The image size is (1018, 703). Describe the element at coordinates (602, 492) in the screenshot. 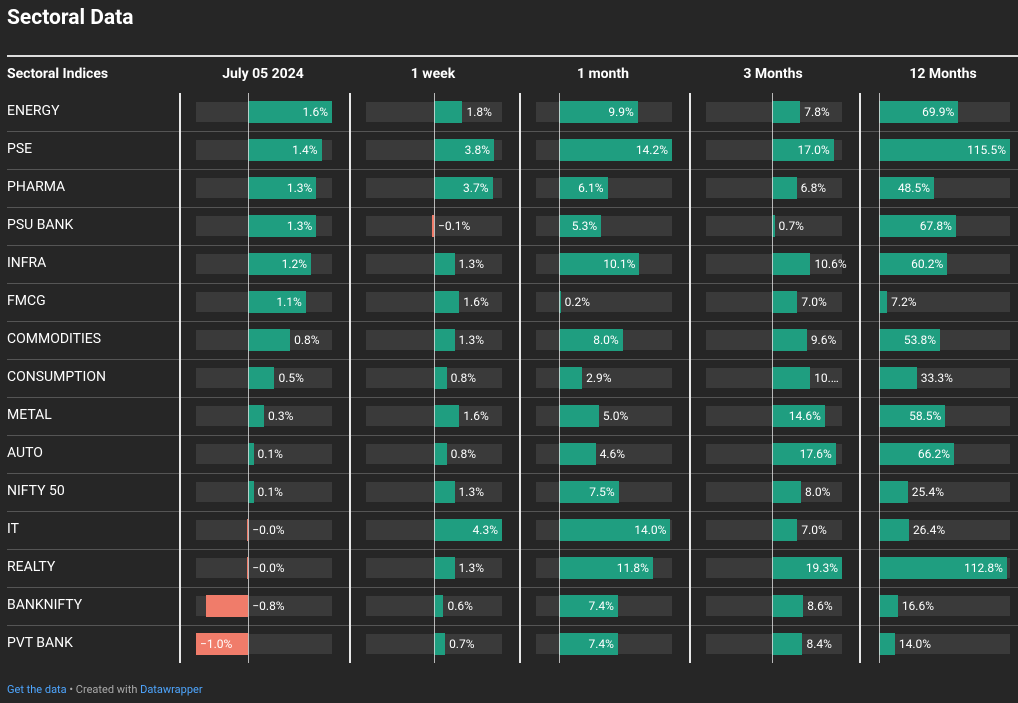

I see `value-label: 7.5%` at that location.